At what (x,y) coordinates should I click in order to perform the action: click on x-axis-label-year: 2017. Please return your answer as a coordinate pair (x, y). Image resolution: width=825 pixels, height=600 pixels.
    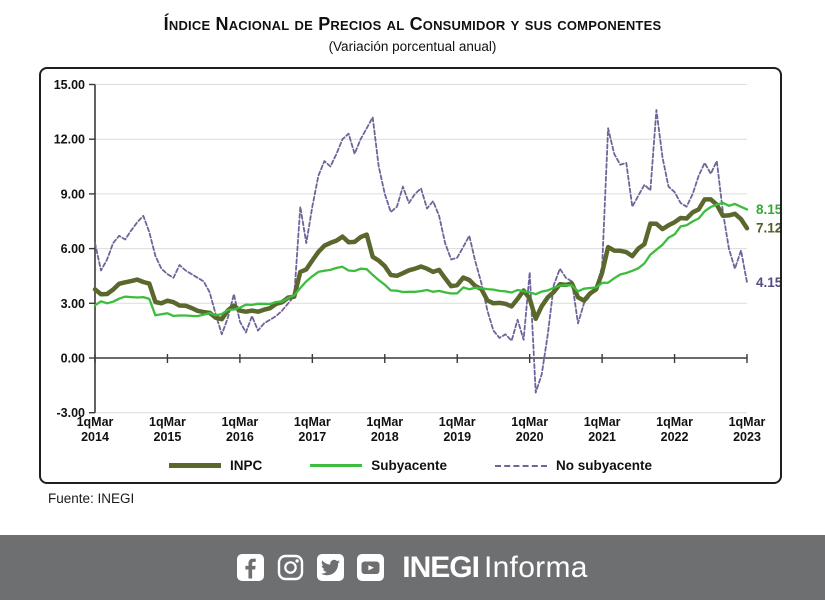
    Looking at the image, I should click on (312, 437).